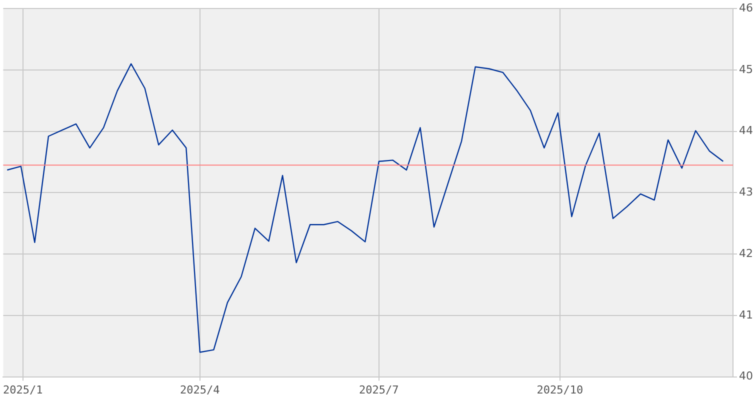  Describe the element at coordinates (746, 69) in the screenshot. I see `y-tick-label: 45` at that location.